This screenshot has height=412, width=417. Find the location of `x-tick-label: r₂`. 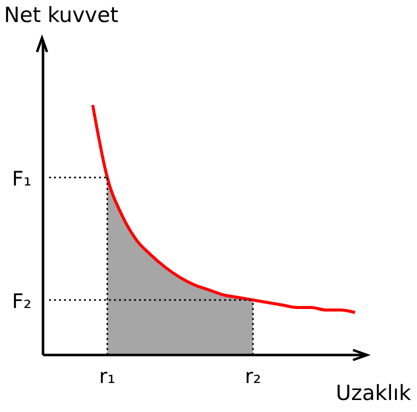

x-tick-label: r₂ is located at coordinates (253, 376).